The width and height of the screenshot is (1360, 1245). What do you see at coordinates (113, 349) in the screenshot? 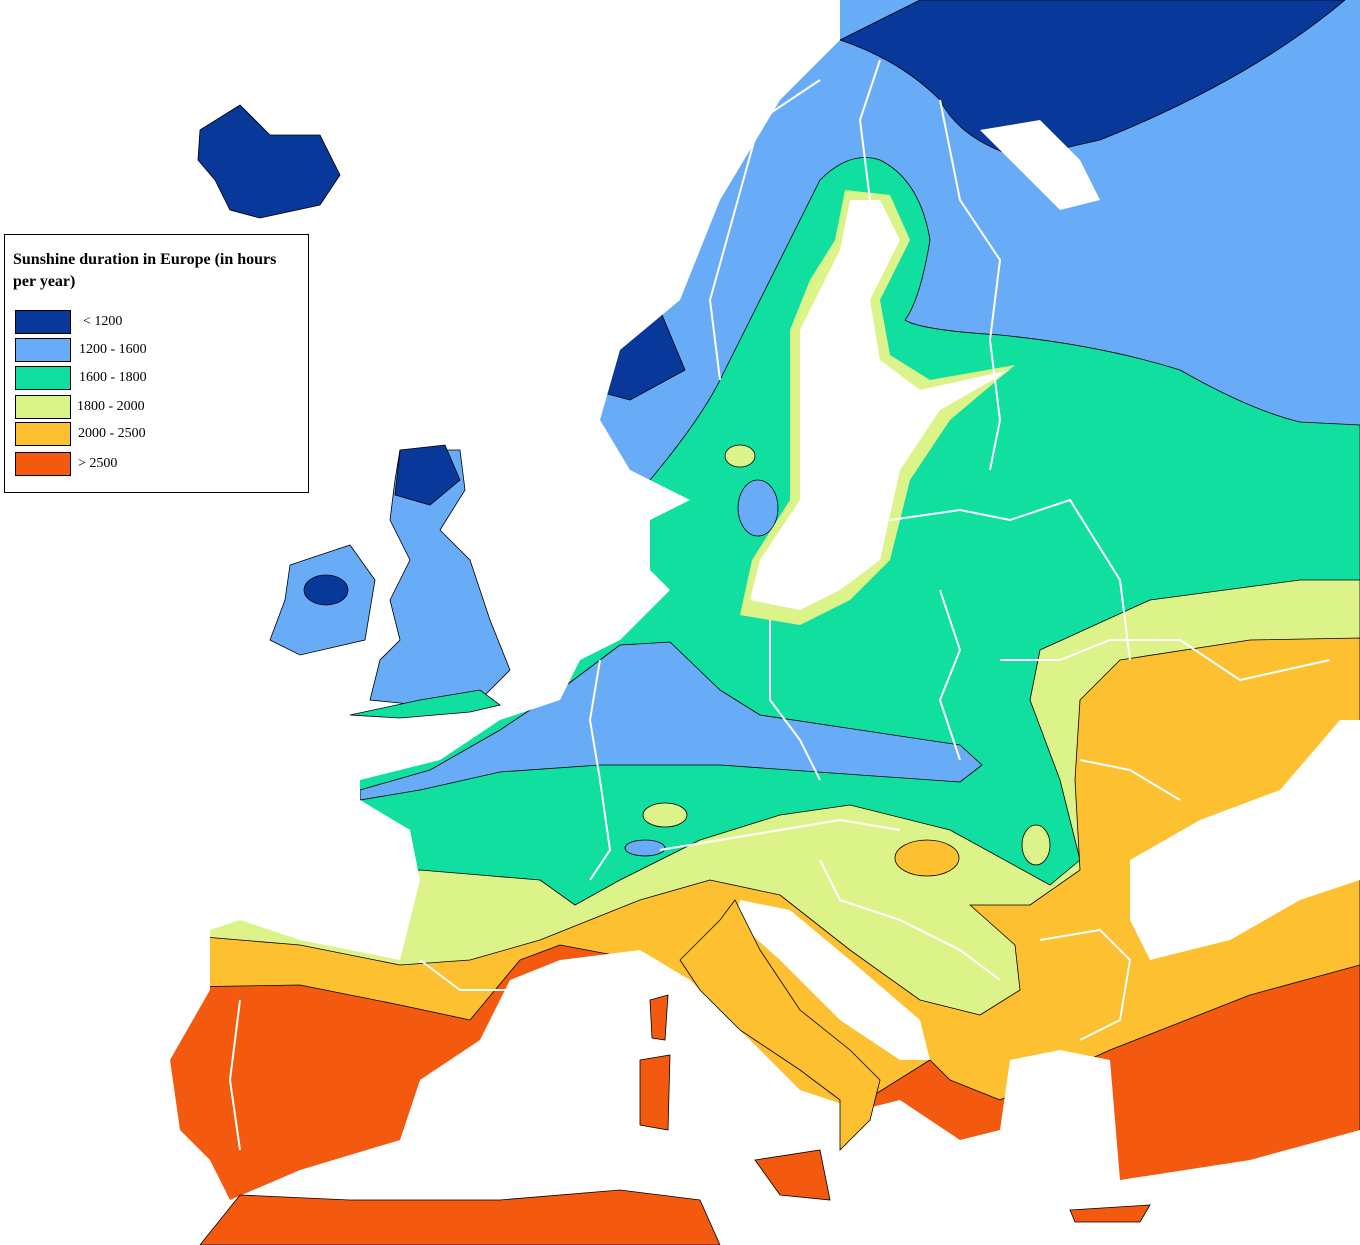
I see `legend-label: 1200 - 1600` at bounding box center [113, 349].